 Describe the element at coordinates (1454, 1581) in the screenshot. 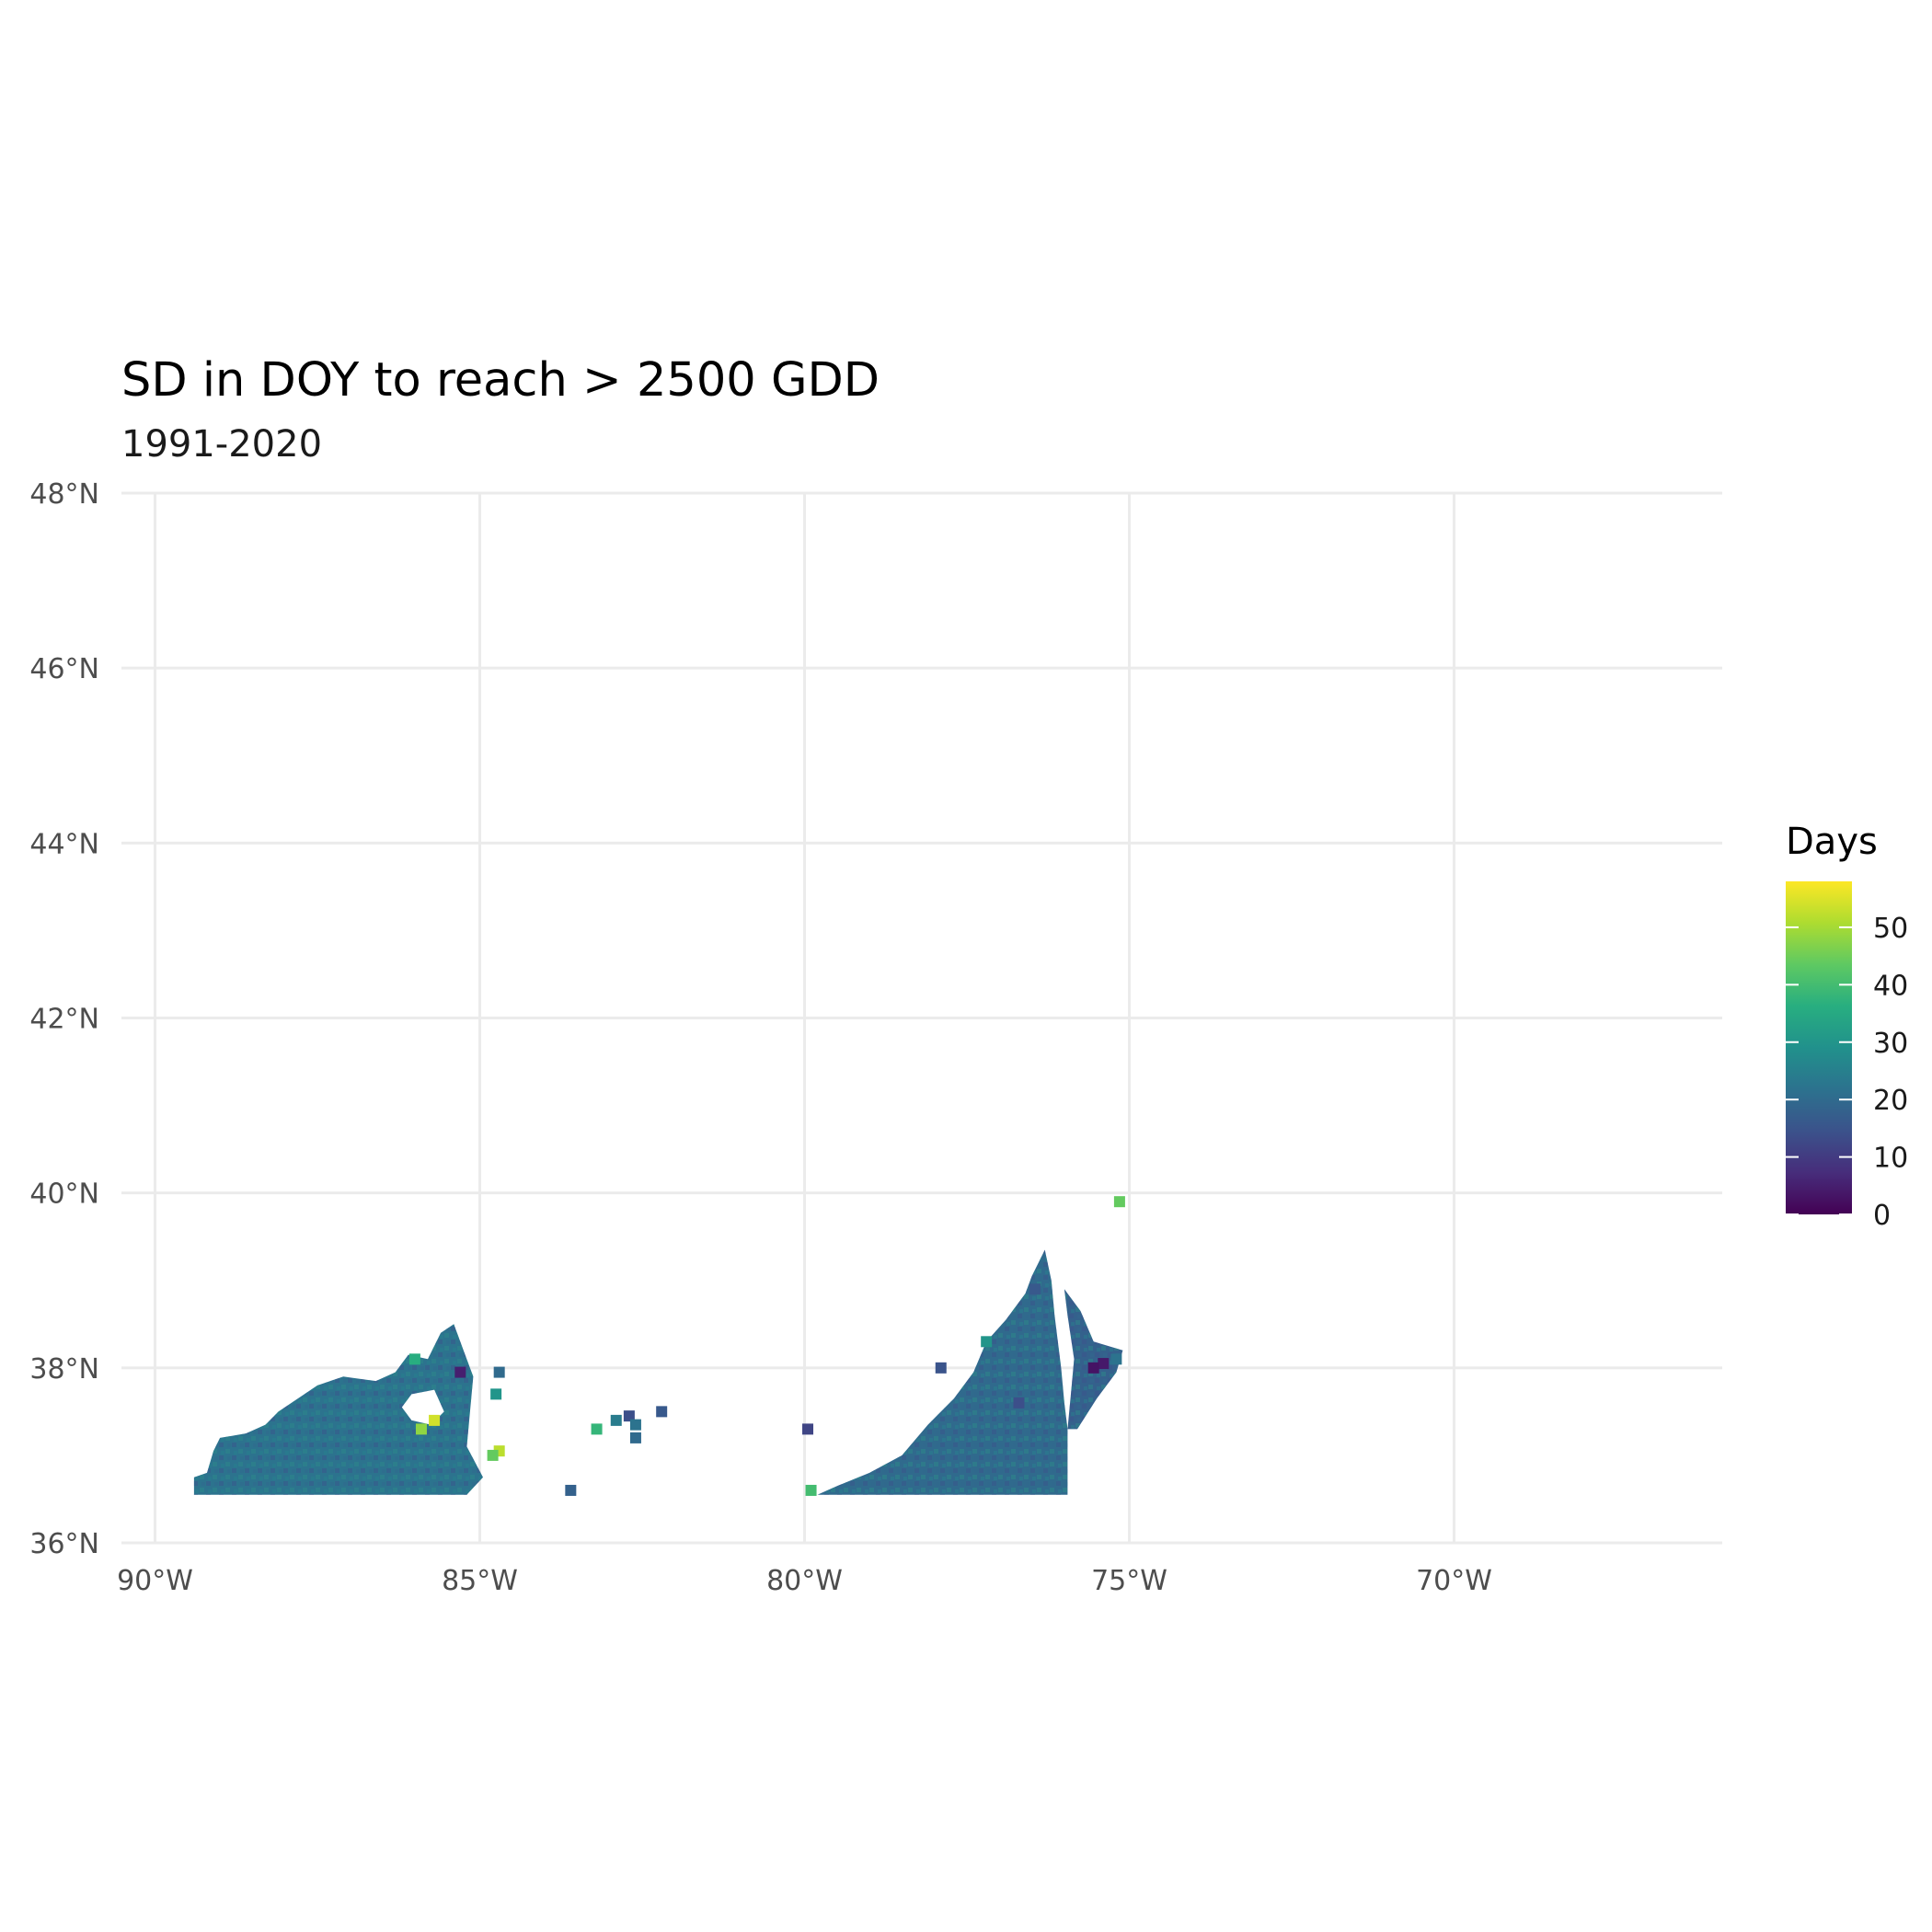

I see `x-tick-label: 70°W` at that location.